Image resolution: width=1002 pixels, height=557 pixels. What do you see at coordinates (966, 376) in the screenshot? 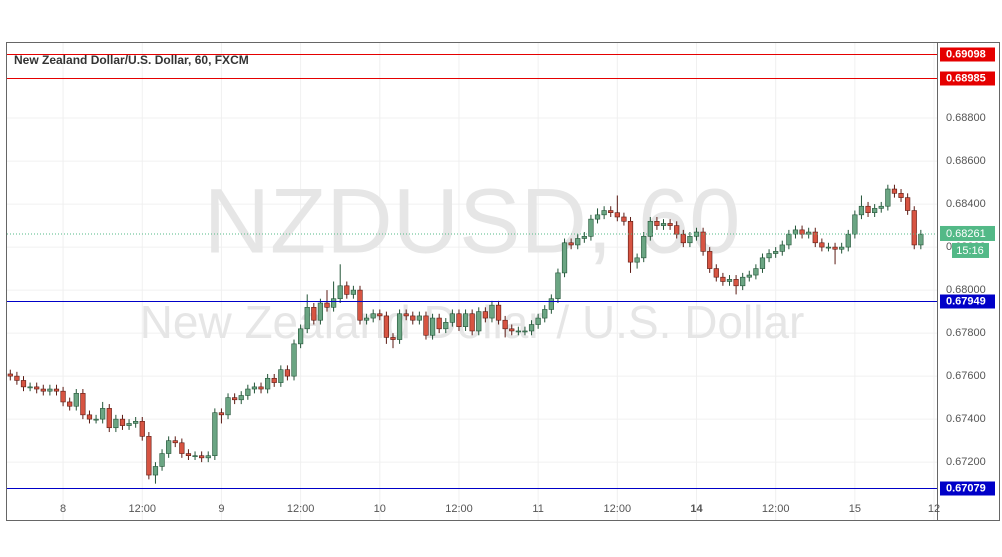
I see `y-tick-label: 0.67600` at bounding box center [966, 376].